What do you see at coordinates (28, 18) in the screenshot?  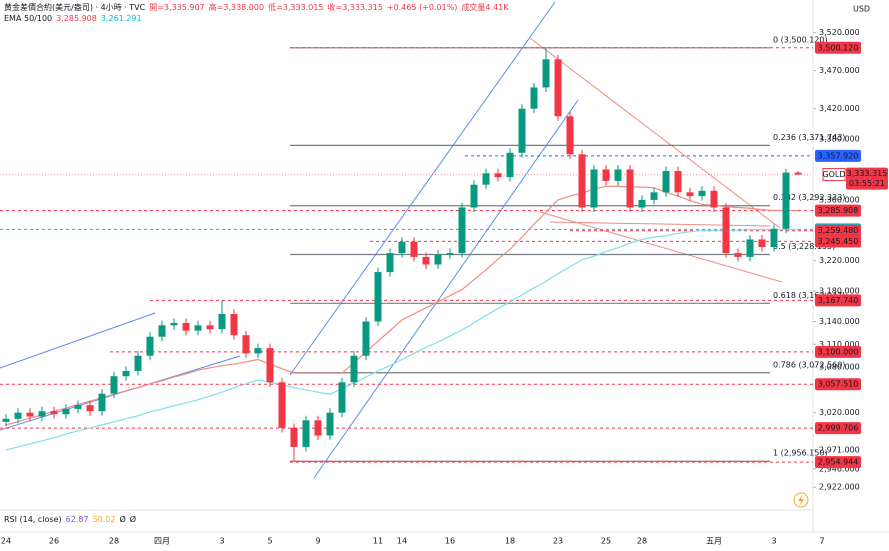 I see `indicator-item: EMA 50/100` at bounding box center [28, 18].